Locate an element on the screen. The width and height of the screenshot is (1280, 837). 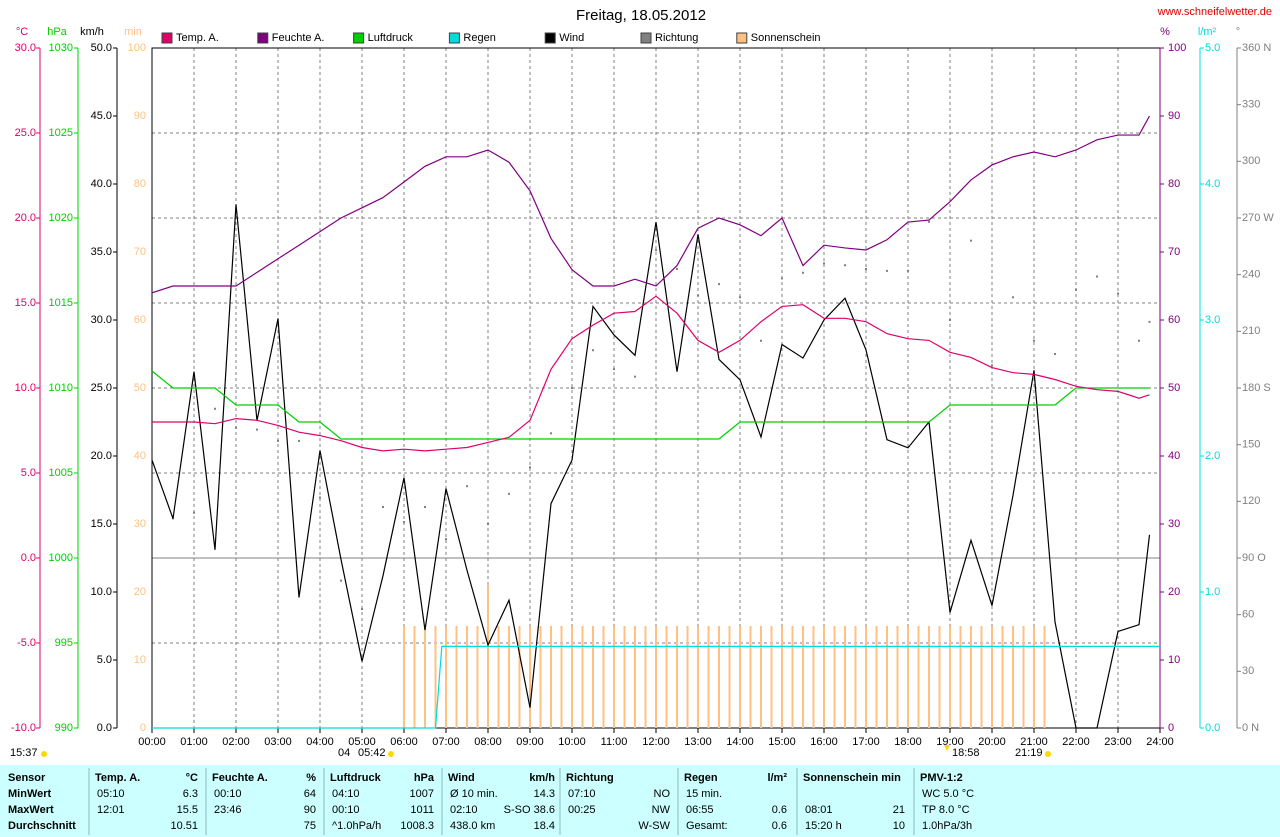
site-url: www.schneifelwetter.de is located at coordinates (1214, 12).